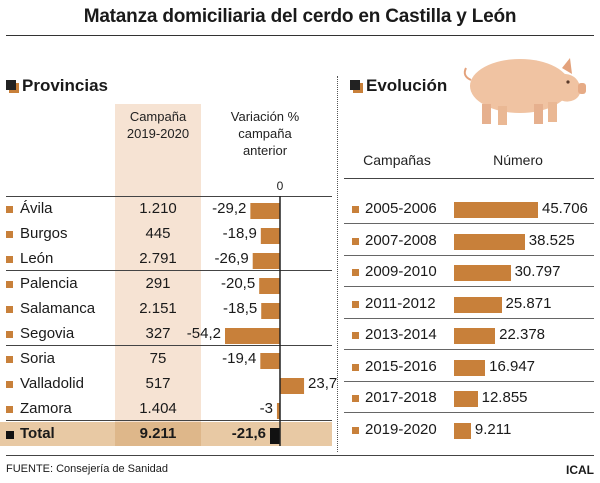 Image resolution: width=600 pixels, height=483 pixels. What do you see at coordinates (38, 358) in the screenshot?
I see `province-label: Soria` at bounding box center [38, 358].